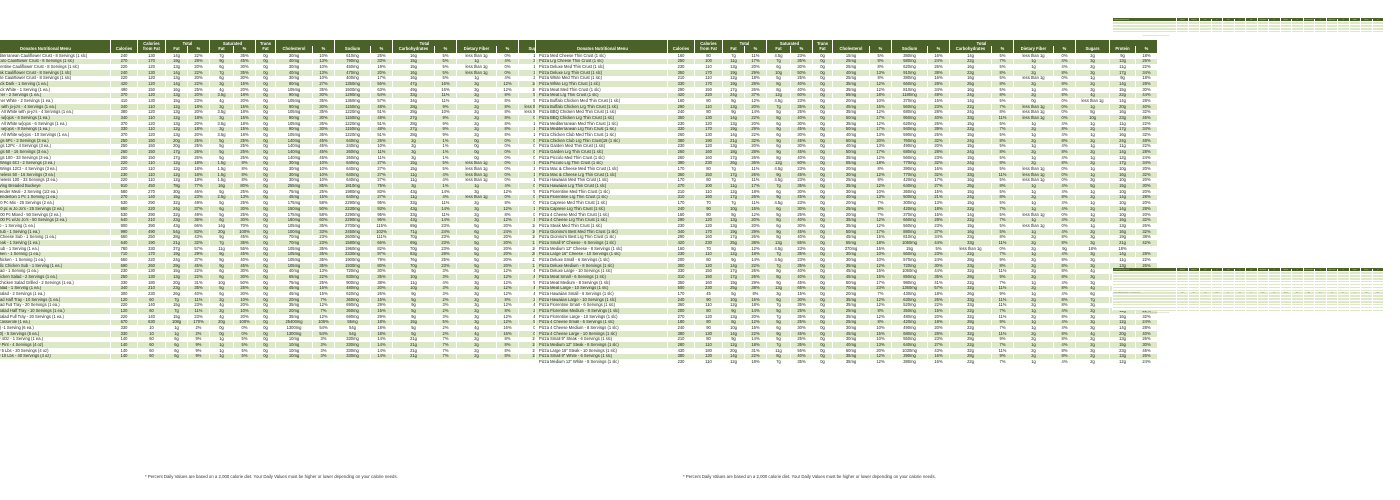 The width and height of the screenshot is (1400, 500). Describe the element at coordinates (382, 356) in the screenshot. I see `nutrient-value: 14%` at that location.